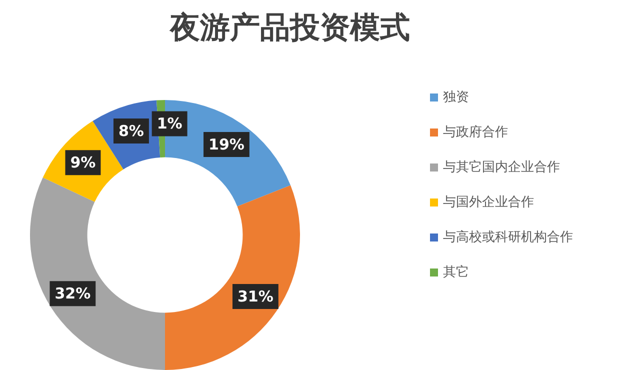 This screenshot has width=640, height=370. Describe the element at coordinates (131, 131) in the screenshot. I see `data-label: 8%` at that location.